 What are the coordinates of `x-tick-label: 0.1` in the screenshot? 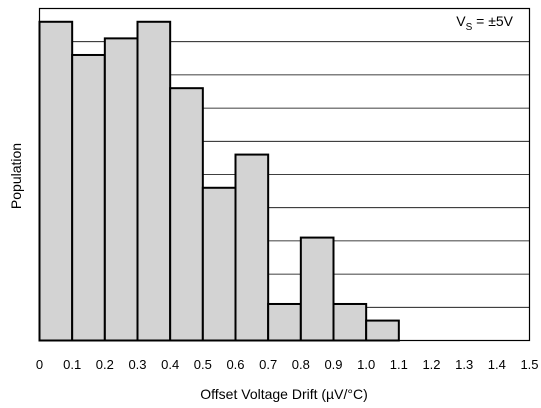 It's located at (72, 364).